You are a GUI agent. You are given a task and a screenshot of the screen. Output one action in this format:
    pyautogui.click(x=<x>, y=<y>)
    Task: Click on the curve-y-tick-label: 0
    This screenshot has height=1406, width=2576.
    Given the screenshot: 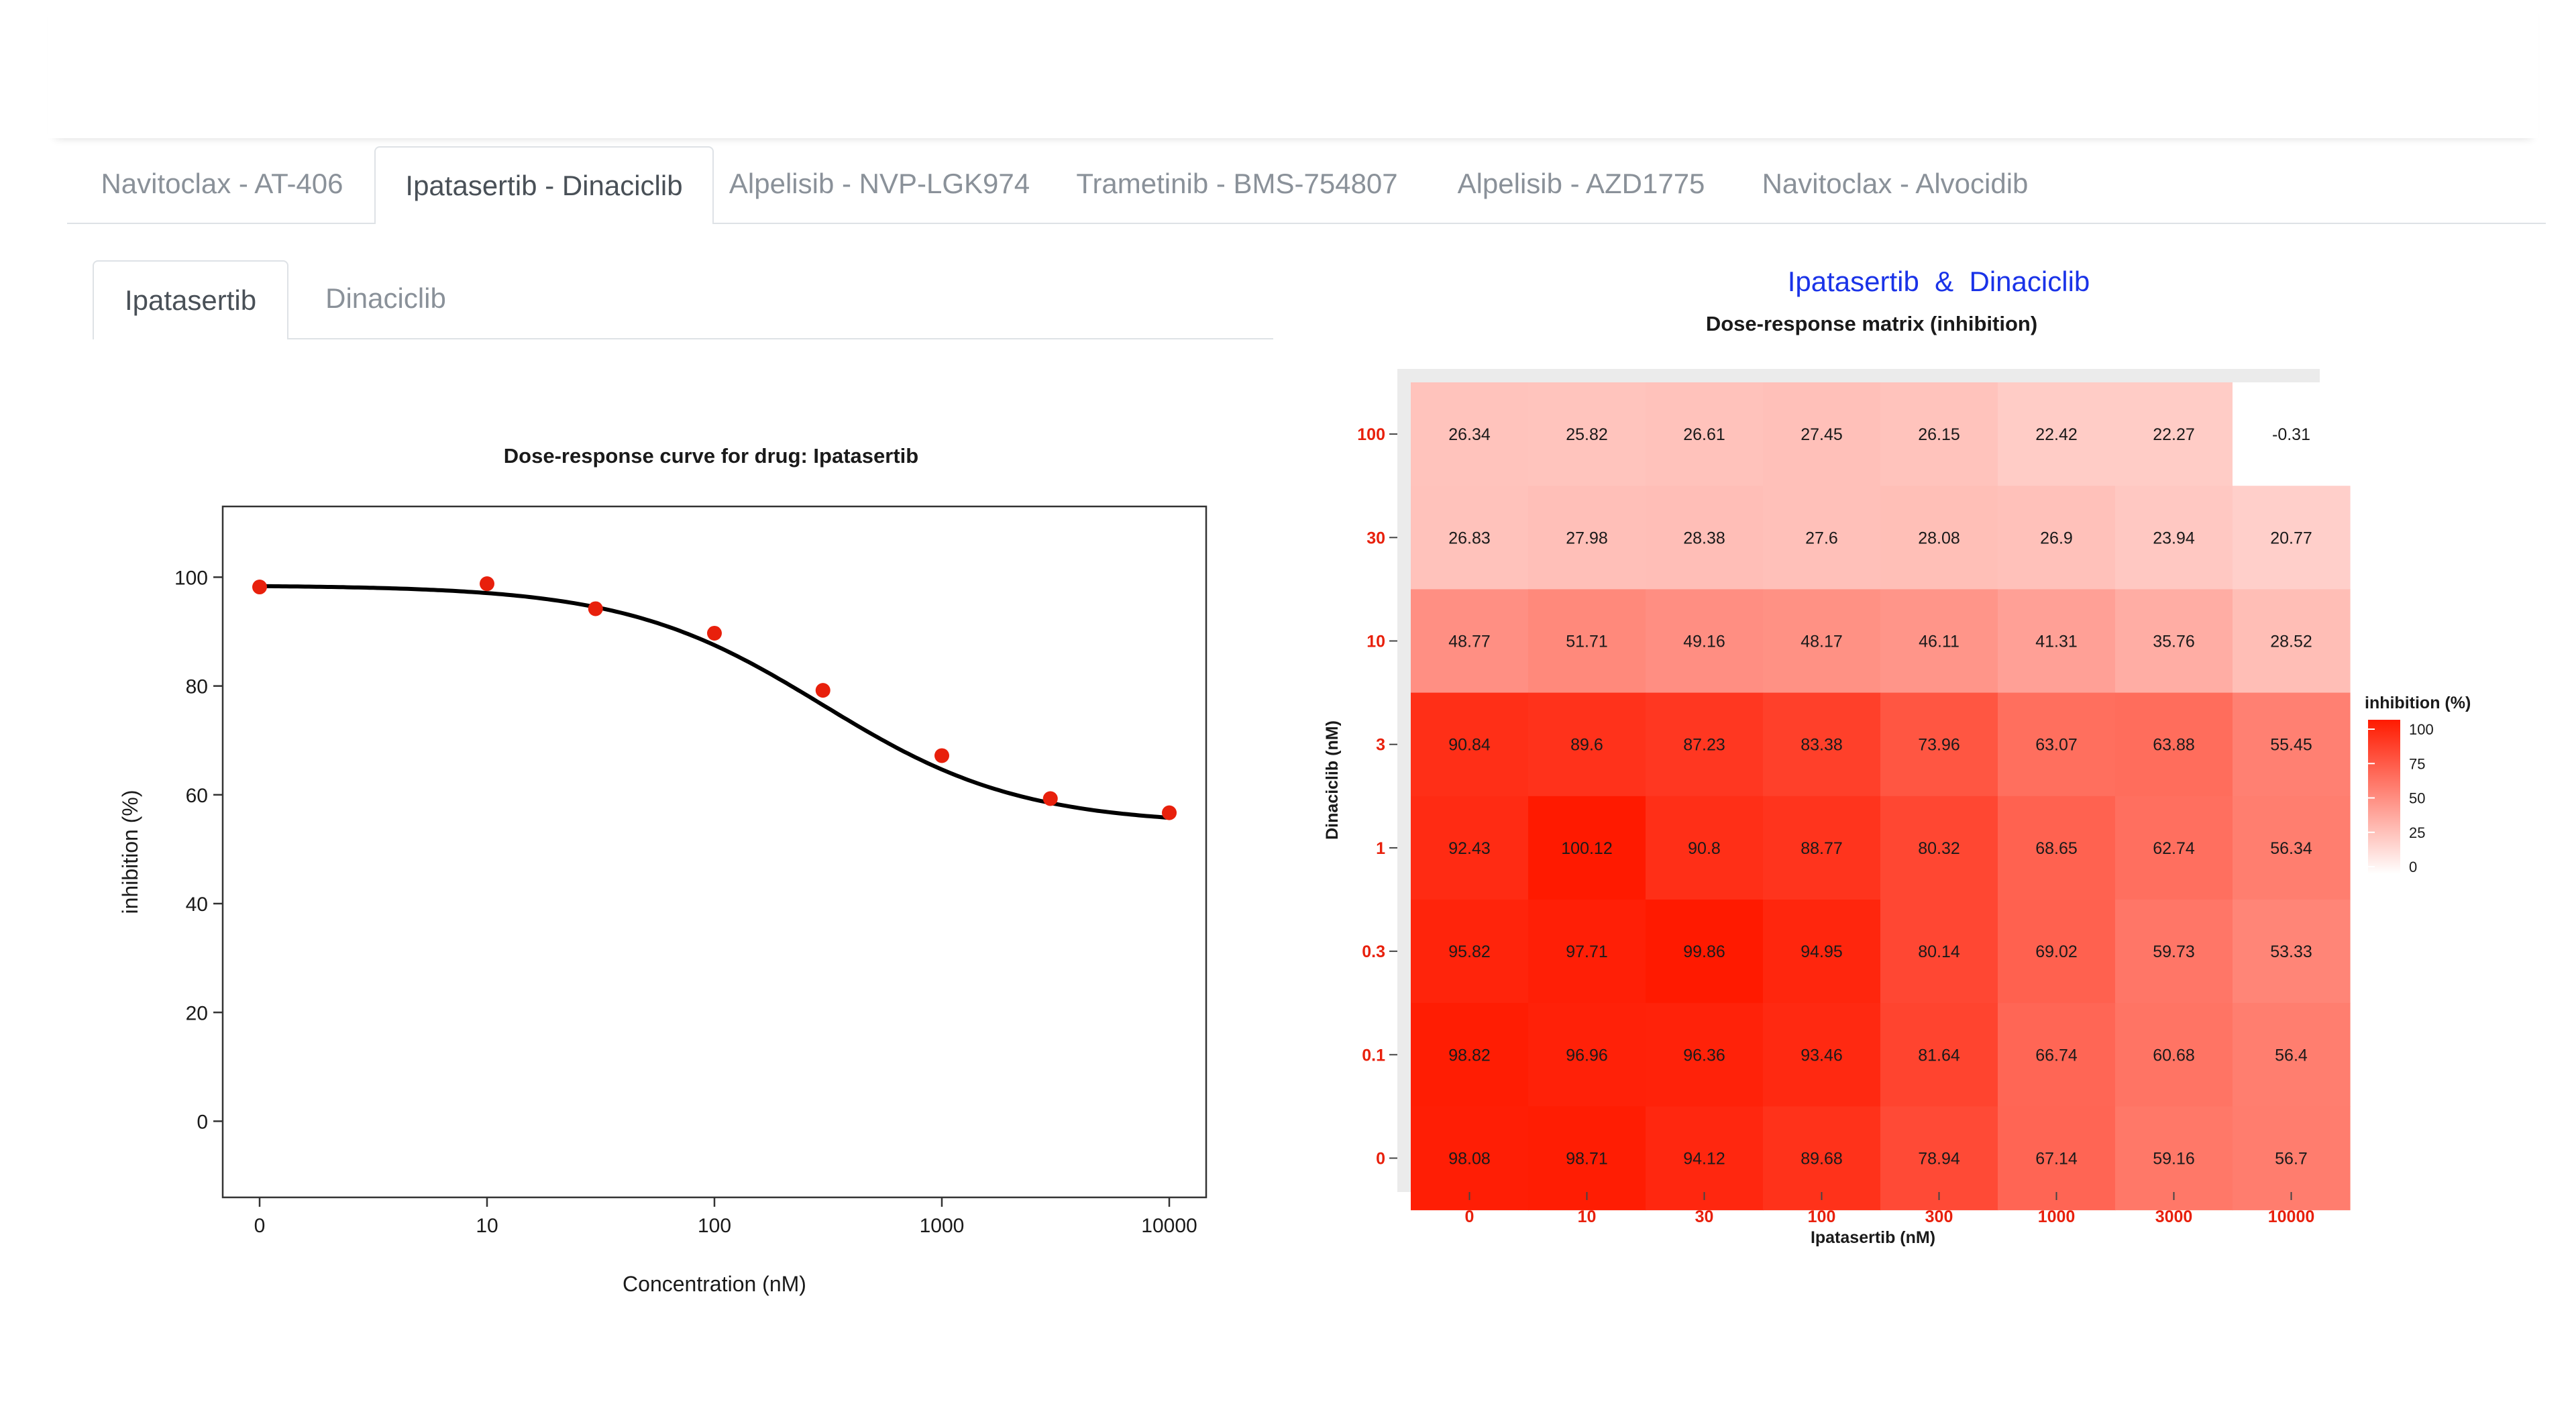 What is the action you would take?
    pyautogui.click(x=202, y=1122)
    